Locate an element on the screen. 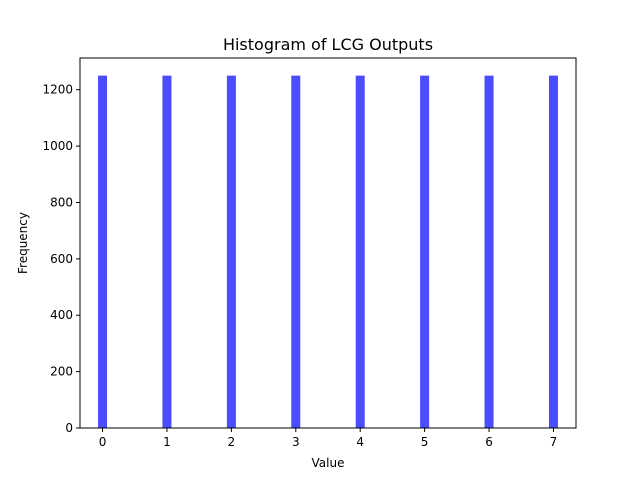 The image size is (640, 480). y-axis-label: Frequency is located at coordinates (23, 243).